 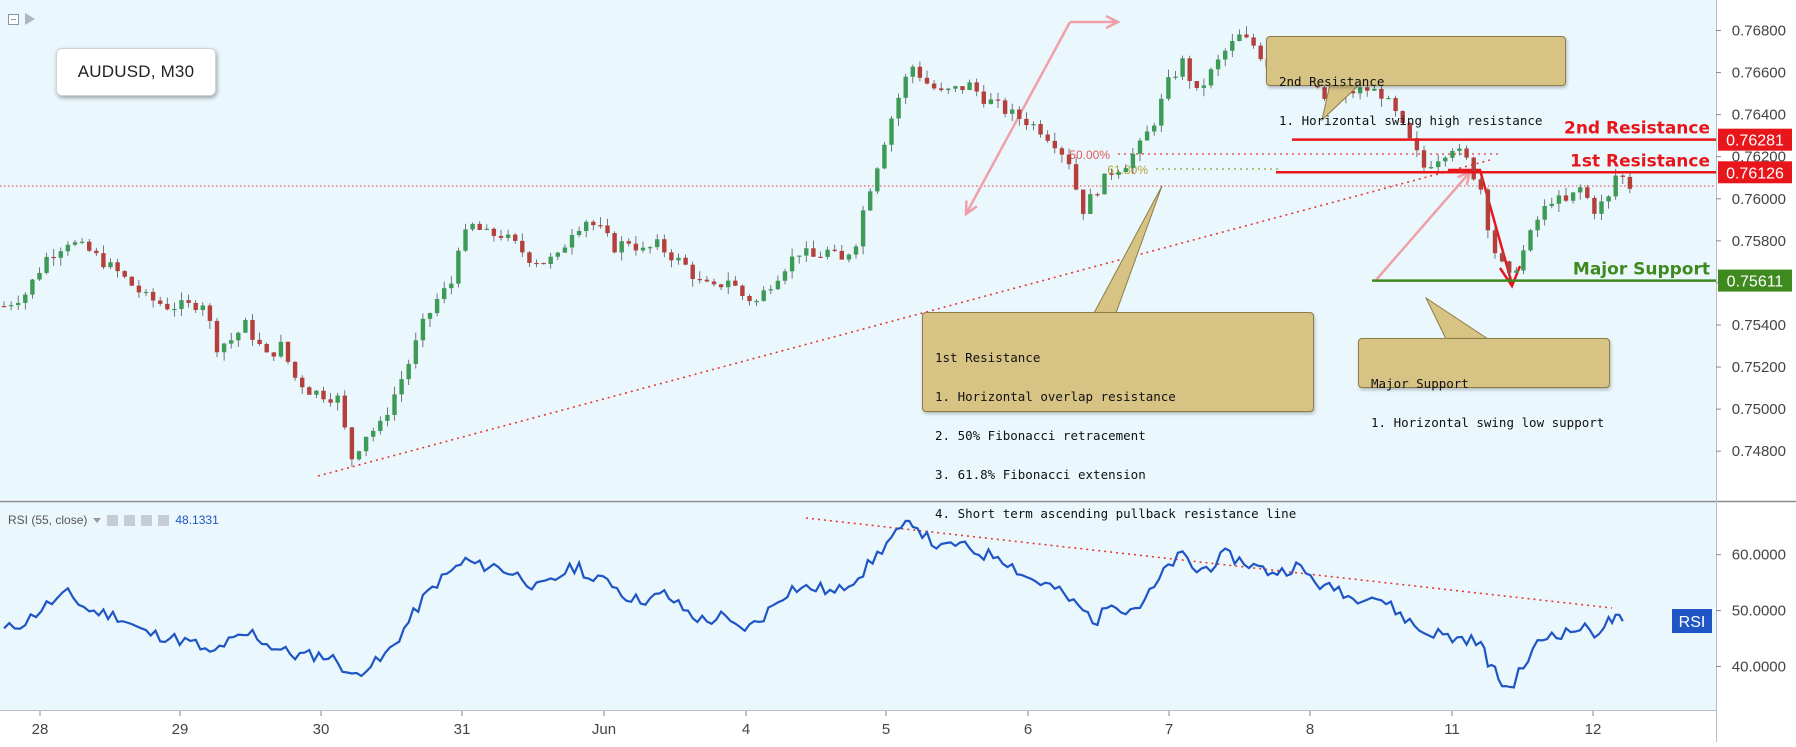 What do you see at coordinates (136, 72) in the screenshot?
I see `symbol-label: AUDUSD, M30` at bounding box center [136, 72].